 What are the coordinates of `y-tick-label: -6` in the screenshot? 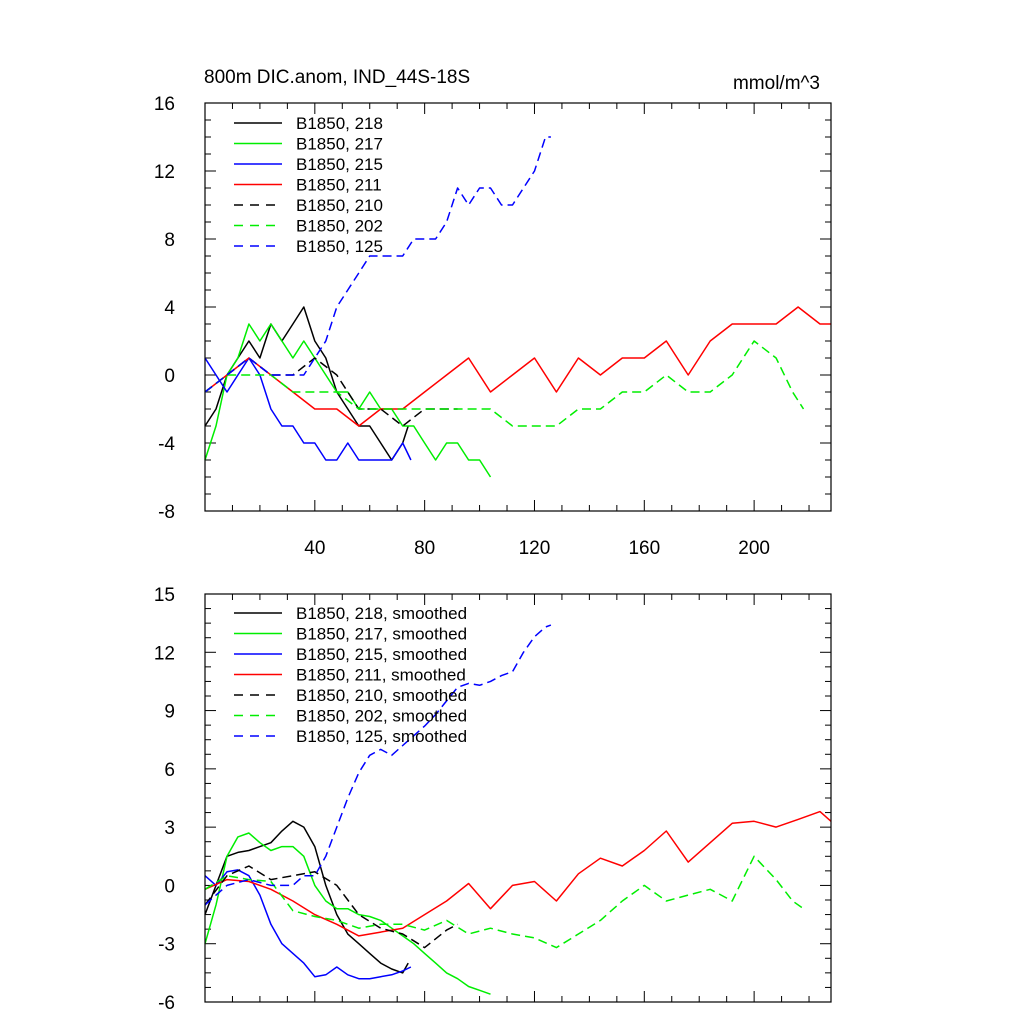 It's located at (166, 1003).